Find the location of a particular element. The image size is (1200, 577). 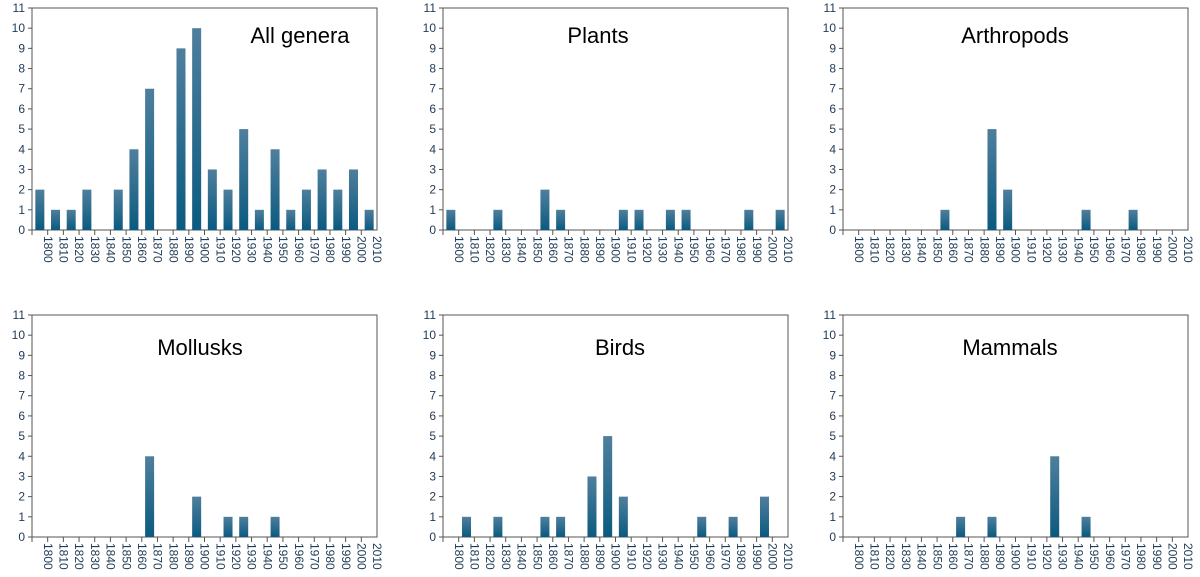

panel-title-arthropods: Arthropods is located at coordinates (1015, 35).